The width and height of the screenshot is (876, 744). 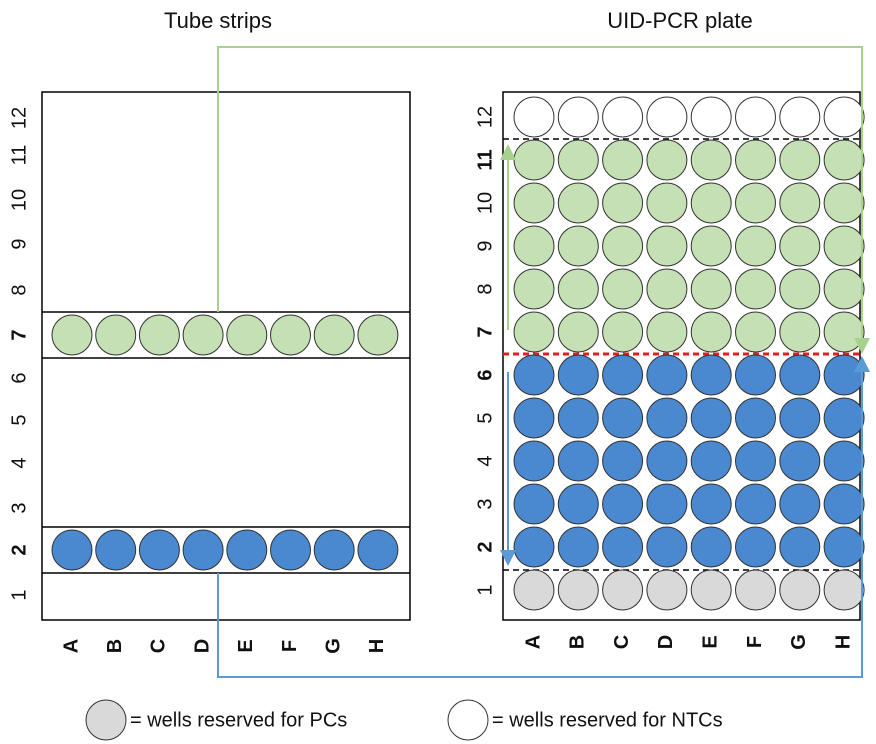 I want to click on column-label: H, so click(x=843, y=642).